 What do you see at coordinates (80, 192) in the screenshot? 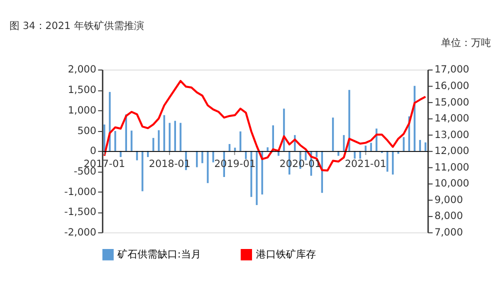
I see `y-tick-label: -1,000` at bounding box center [80, 192].